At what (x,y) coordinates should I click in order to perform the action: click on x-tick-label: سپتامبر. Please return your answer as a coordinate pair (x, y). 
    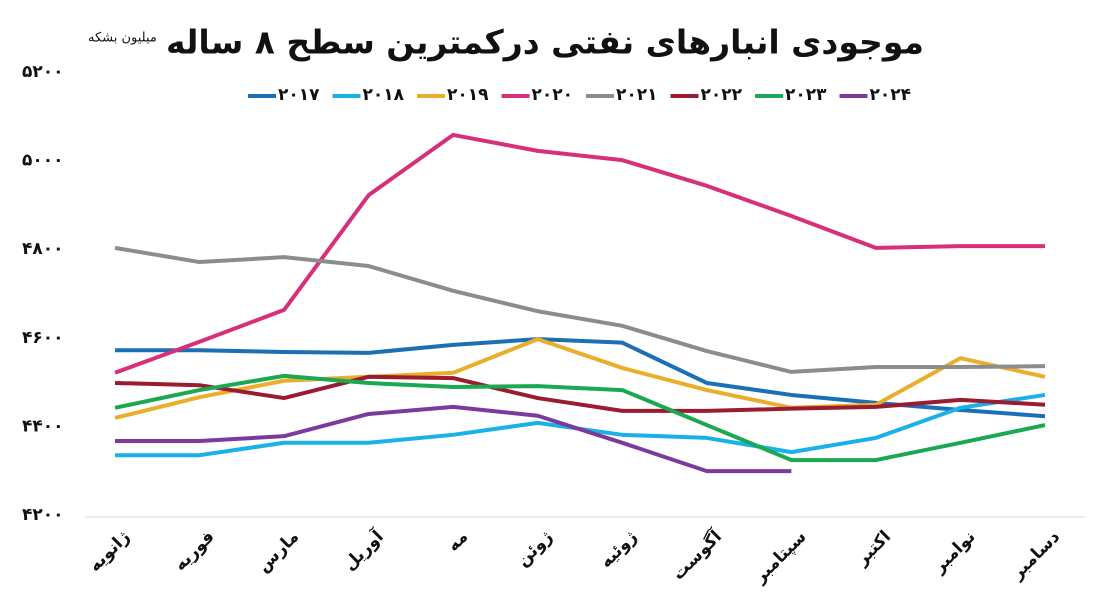
    Looking at the image, I should click on (780, 557).